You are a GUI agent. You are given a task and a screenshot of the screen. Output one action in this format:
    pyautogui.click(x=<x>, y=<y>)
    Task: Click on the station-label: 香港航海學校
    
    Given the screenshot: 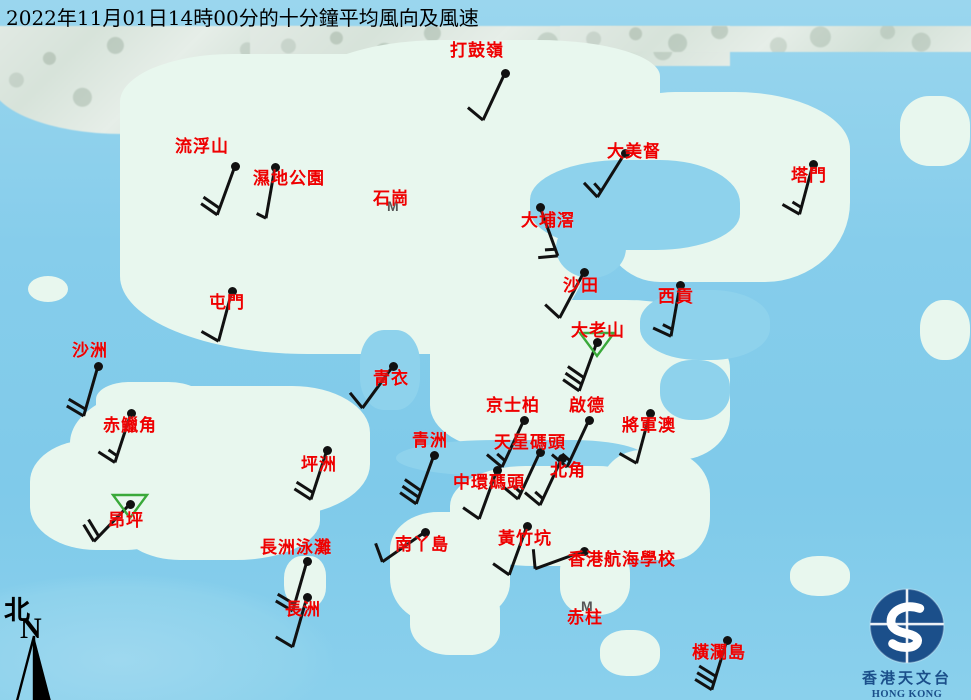 What is the action you would take?
    pyautogui.click(x=622, y=560)
    